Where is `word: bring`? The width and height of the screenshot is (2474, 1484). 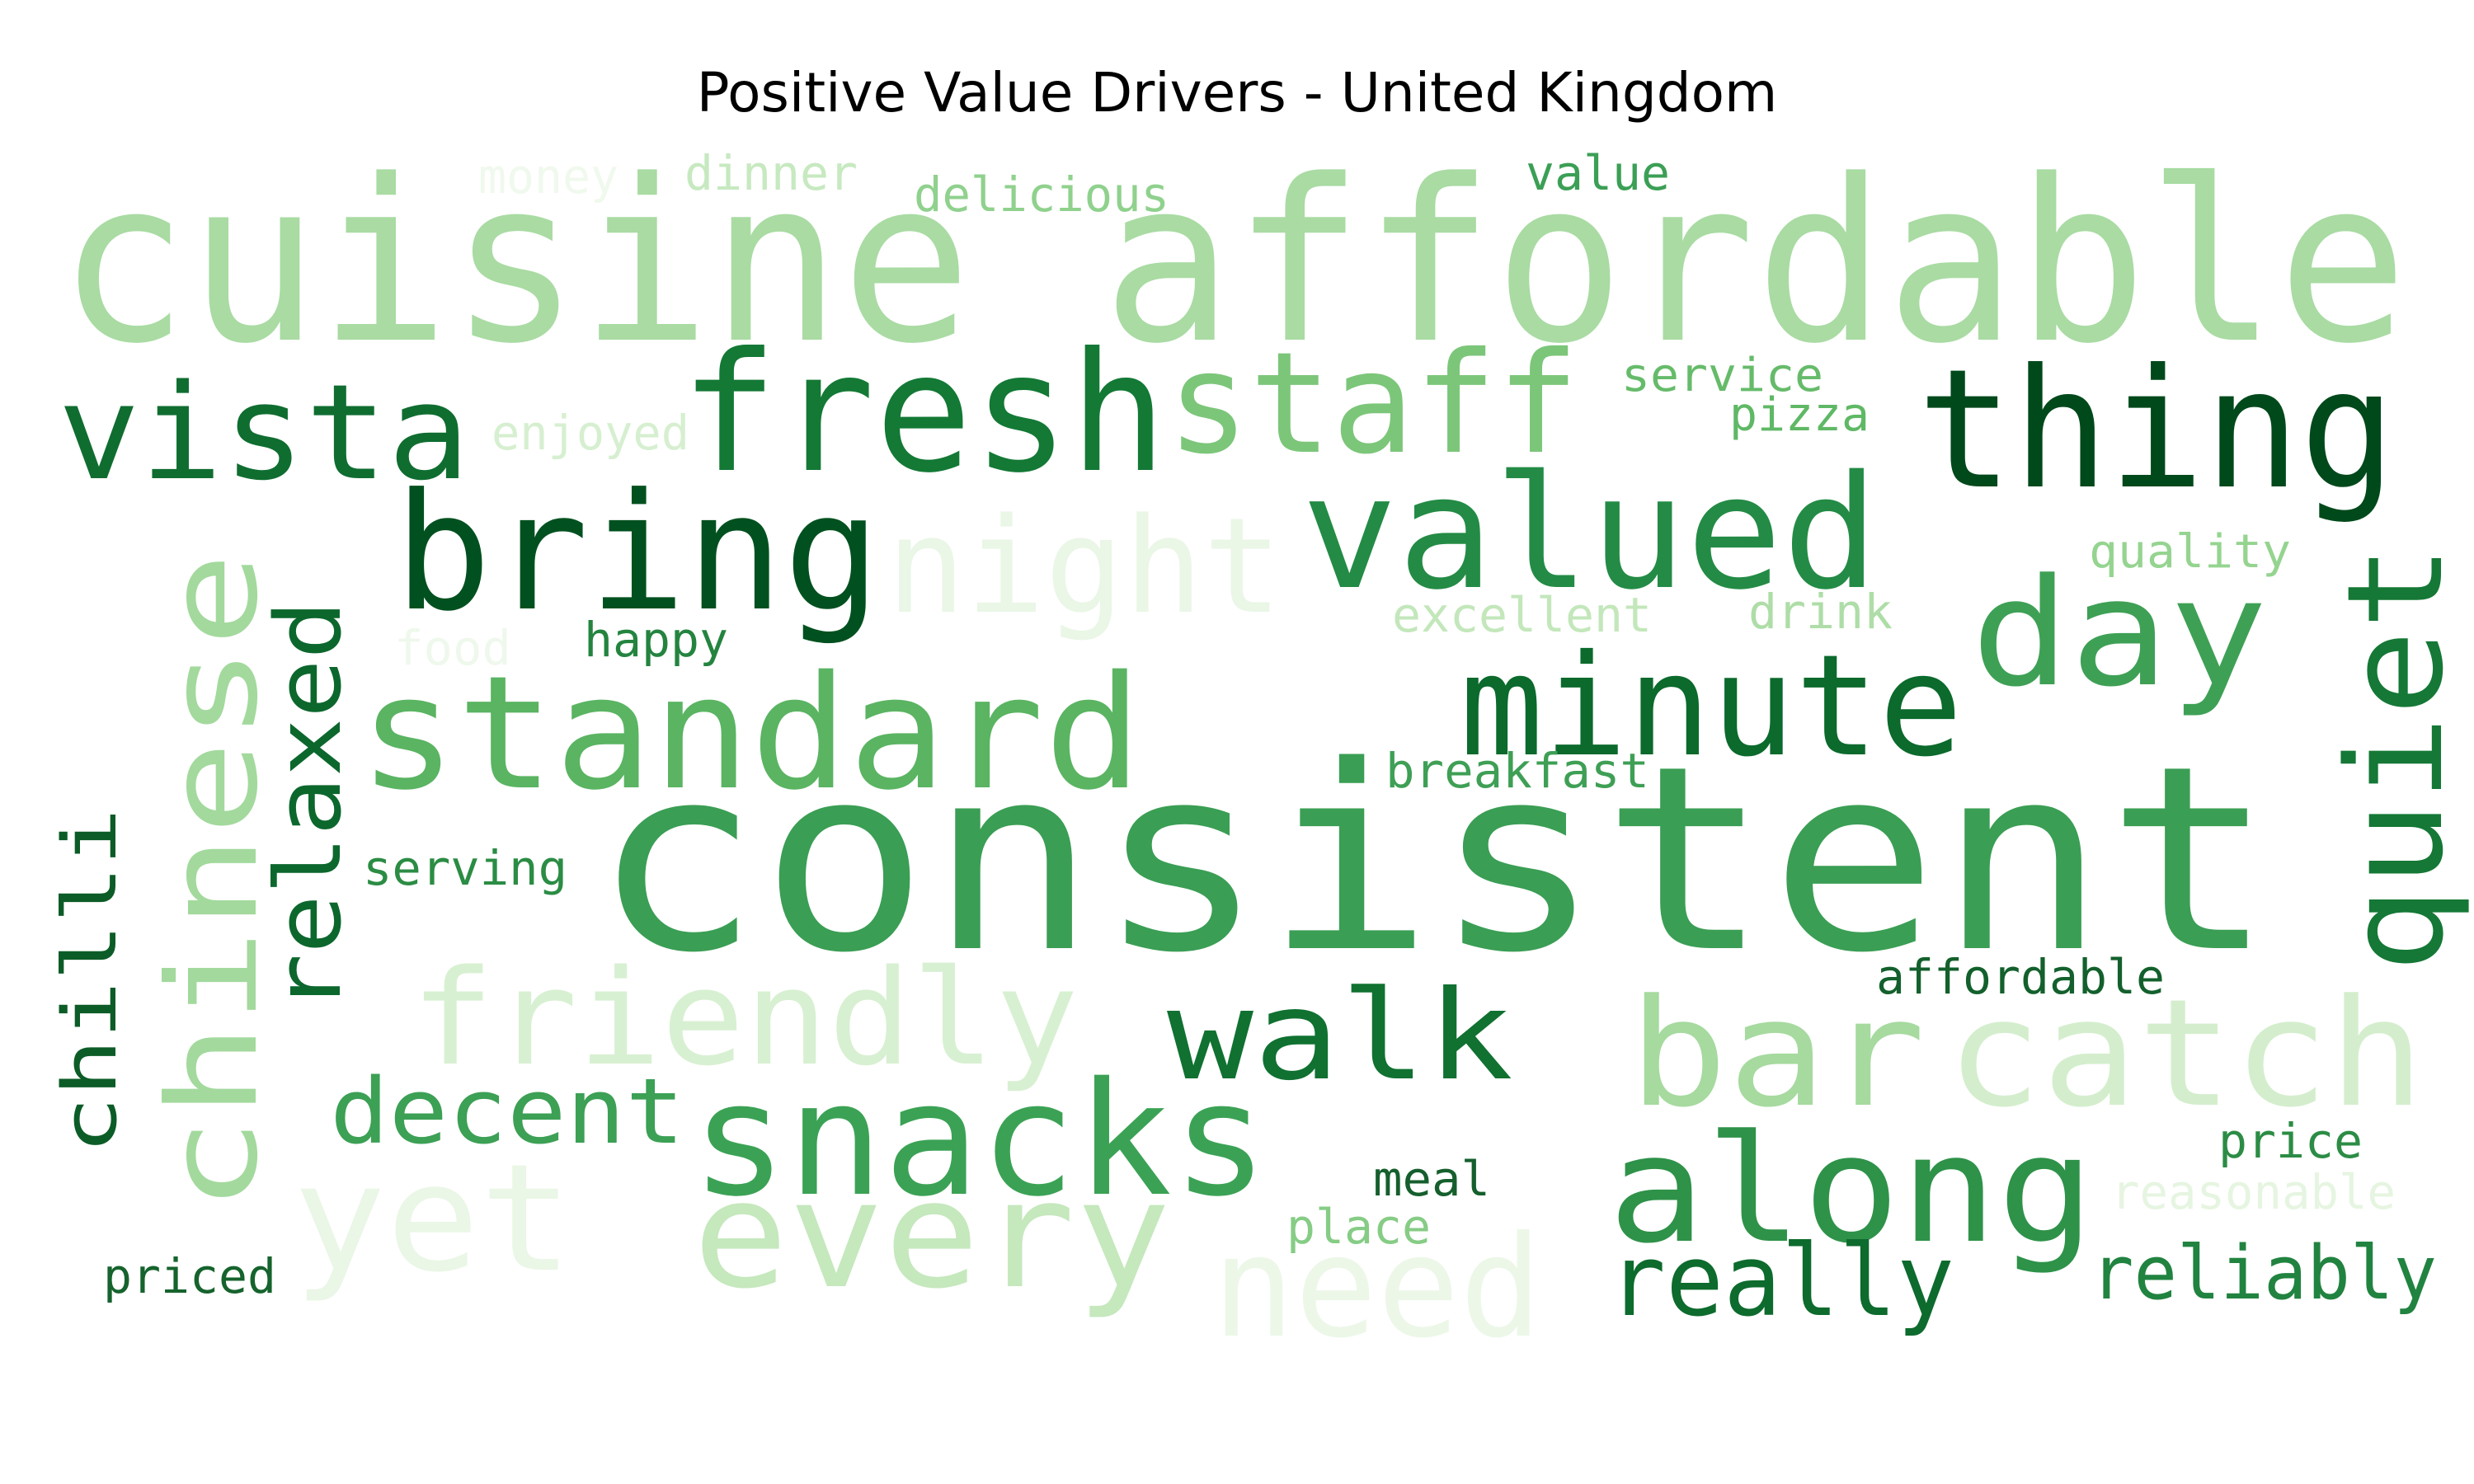 word: bring is located at coordinates (637, 553).